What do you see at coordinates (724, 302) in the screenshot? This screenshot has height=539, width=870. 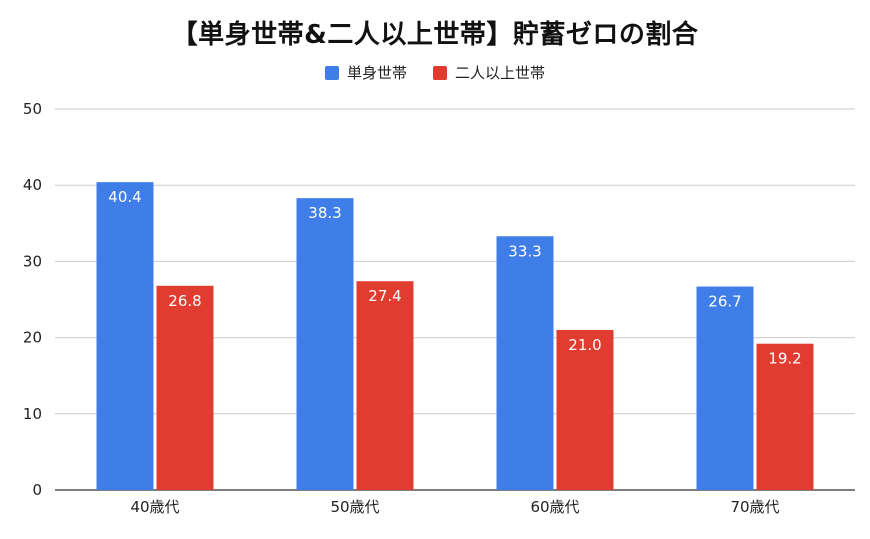 I see `data-label: 26.7` at bounding box center [724, 302].